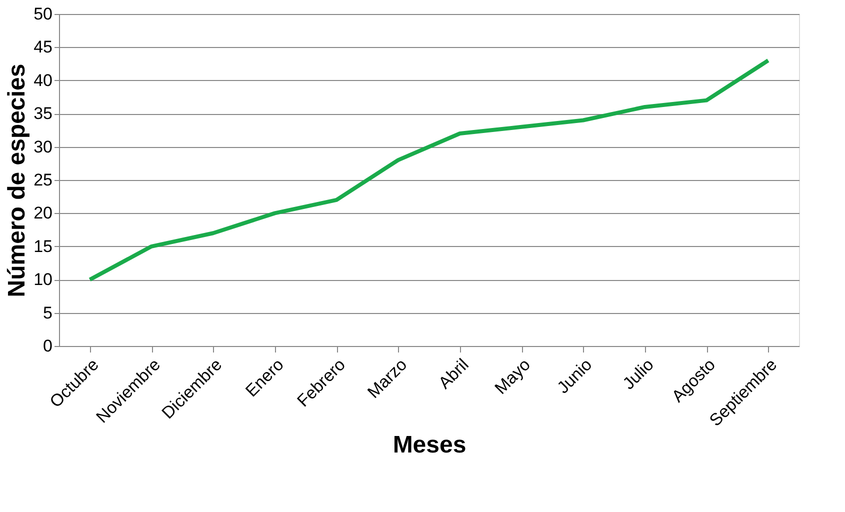  Describe the element at coordinates (43, 246) in the screenshot. I see `y-tick-label: 15` at that location.